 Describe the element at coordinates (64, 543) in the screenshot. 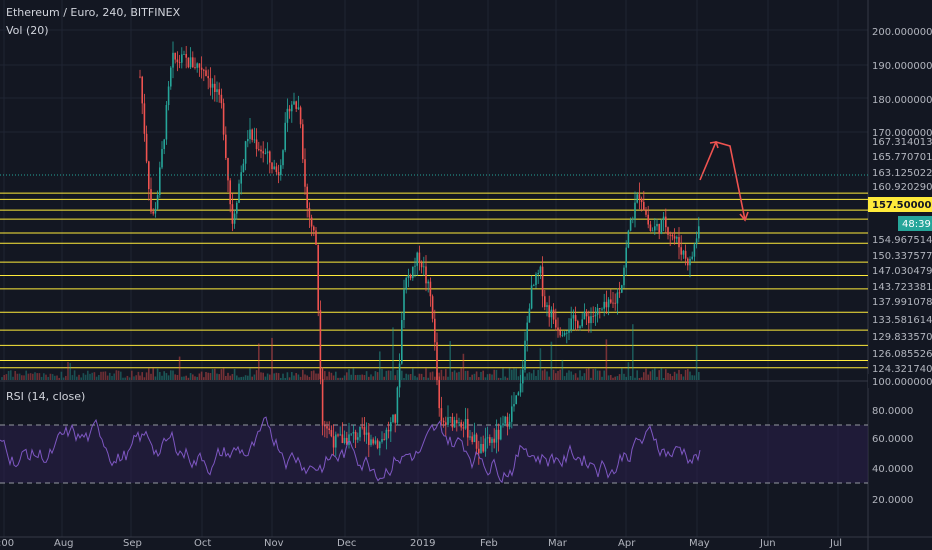

I see `time-axis-label: Aug` at that location.